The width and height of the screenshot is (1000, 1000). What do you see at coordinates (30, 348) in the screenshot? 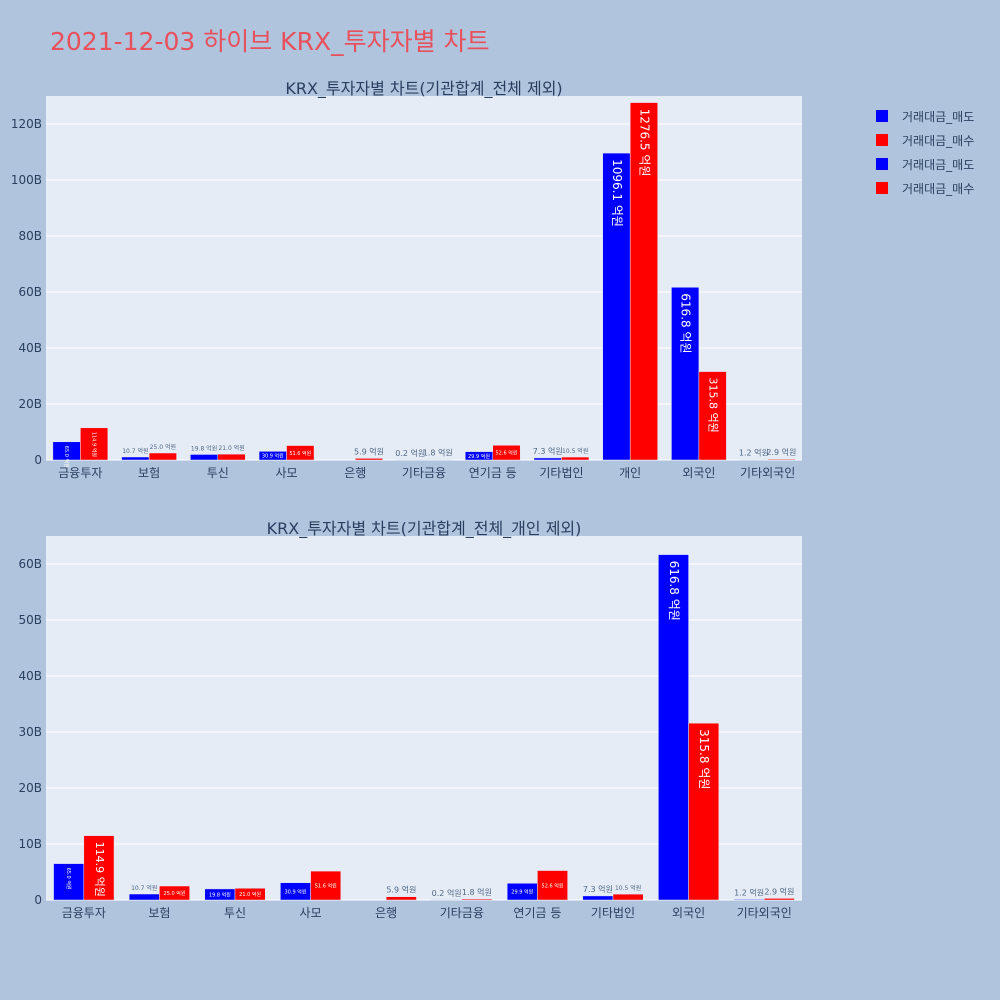
I see `y-tick-label: 40B` at bounding box center [30, 348].